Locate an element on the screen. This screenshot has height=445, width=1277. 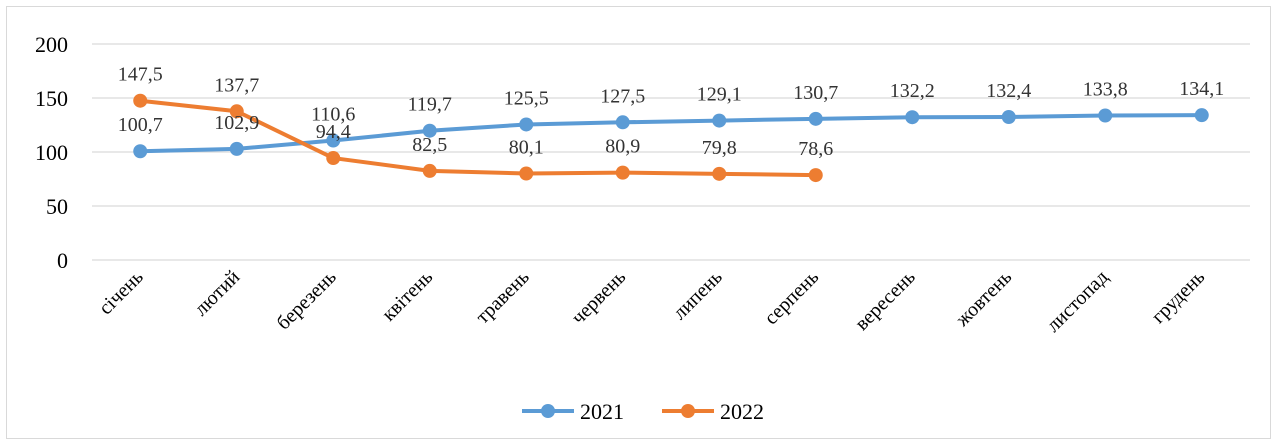
x-category-label: жовтень is located at coordinates (984, 299).